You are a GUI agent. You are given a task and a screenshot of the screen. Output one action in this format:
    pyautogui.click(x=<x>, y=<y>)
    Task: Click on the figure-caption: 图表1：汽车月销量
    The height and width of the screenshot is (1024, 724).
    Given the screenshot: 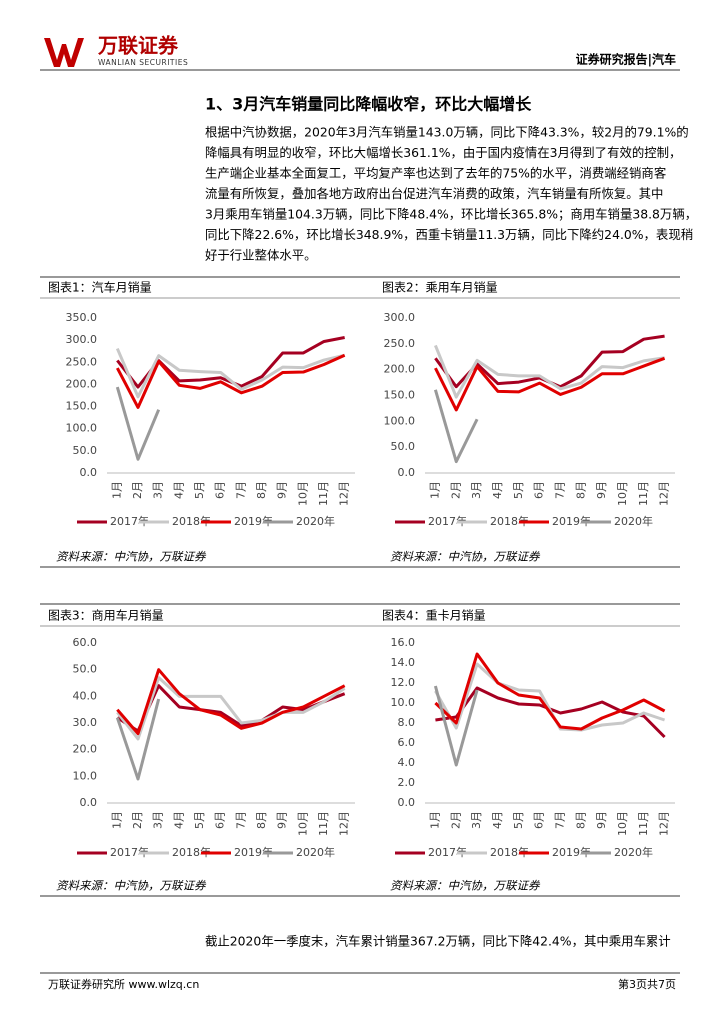 What is the action you would take?
    pyautogui.click(x=100, y=287)
    